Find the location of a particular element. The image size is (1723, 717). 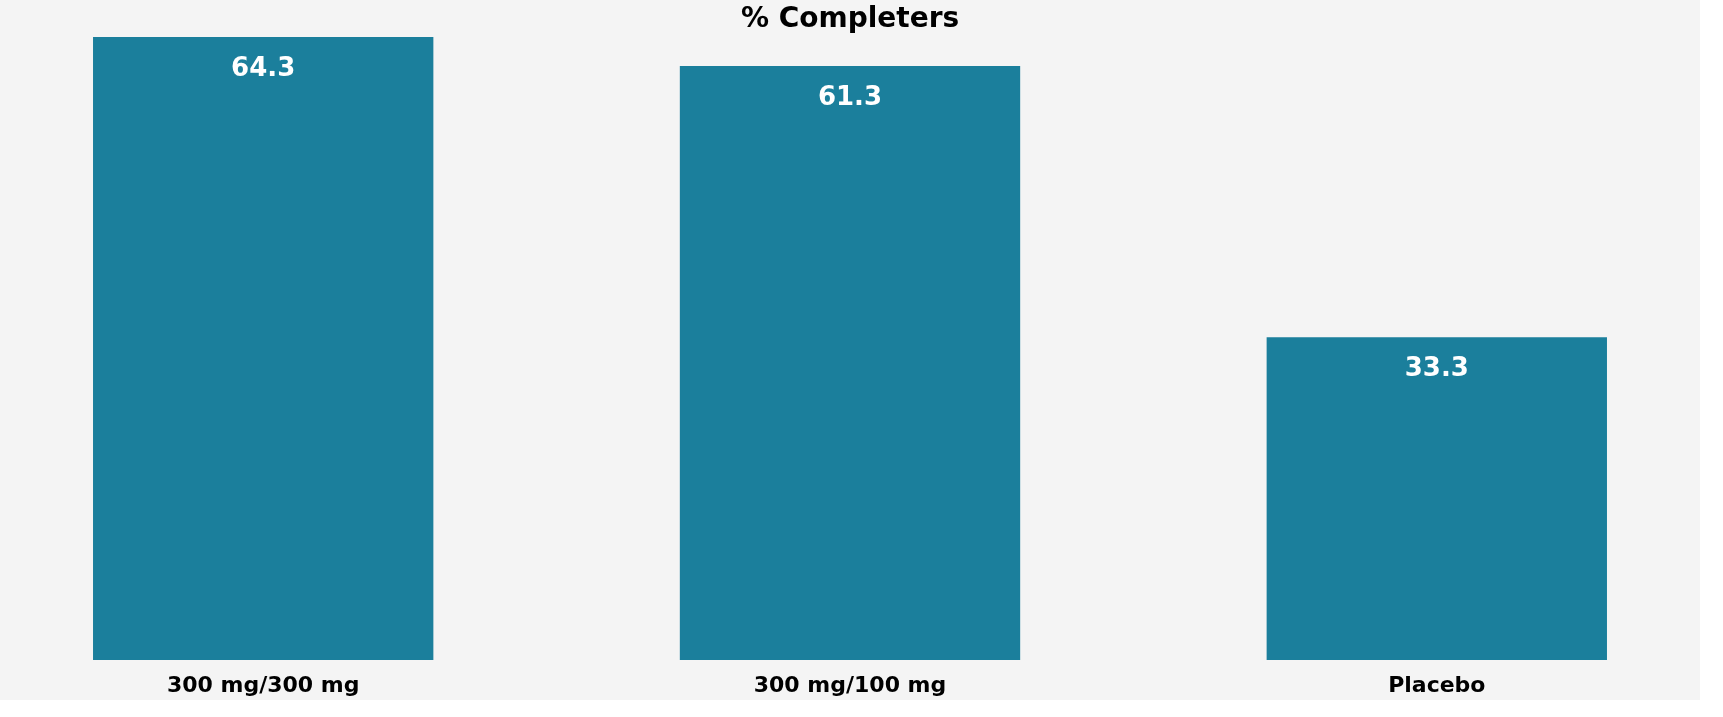

data-label: 33.3 is located at coordinates (1436, 367).